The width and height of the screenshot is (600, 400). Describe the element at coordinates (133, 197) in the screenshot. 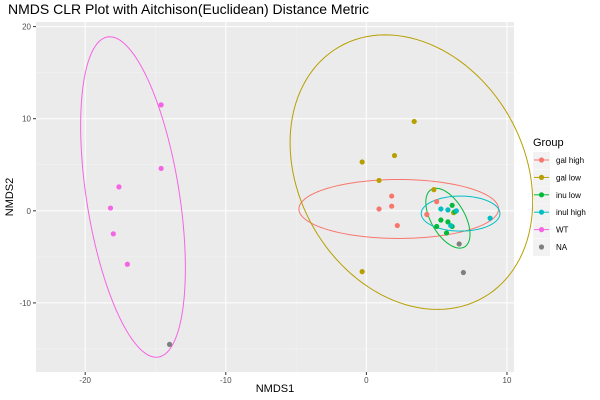

I see `ellipse-wt` at that location.